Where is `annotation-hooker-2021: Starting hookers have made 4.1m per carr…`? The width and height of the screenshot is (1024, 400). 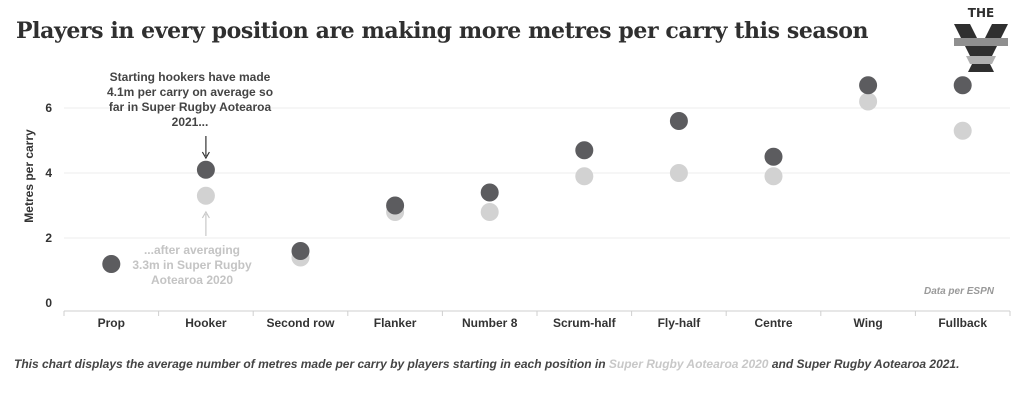 annotation-hooker-2021: Starting hookers have made 4.1m per carr… is located at coordinates (190, 99).